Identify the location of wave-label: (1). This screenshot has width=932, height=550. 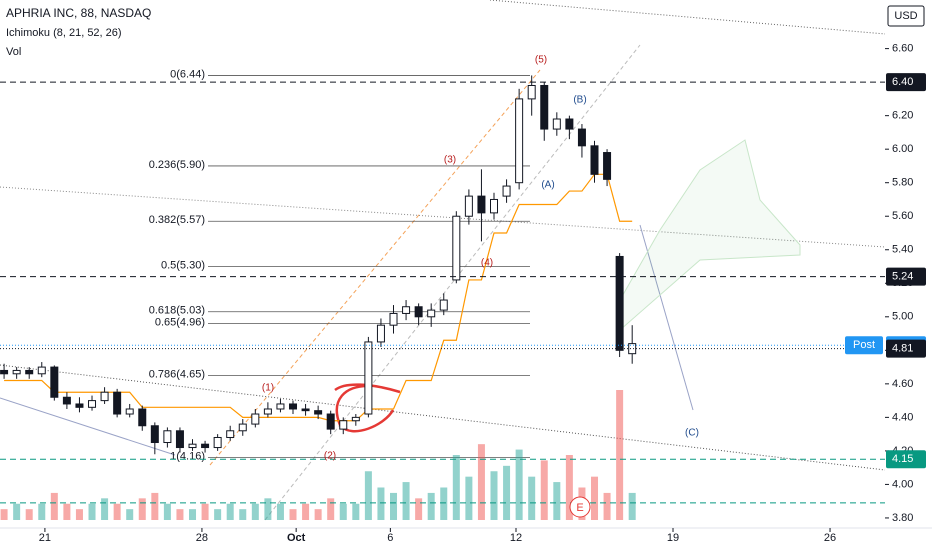
(268, 388).